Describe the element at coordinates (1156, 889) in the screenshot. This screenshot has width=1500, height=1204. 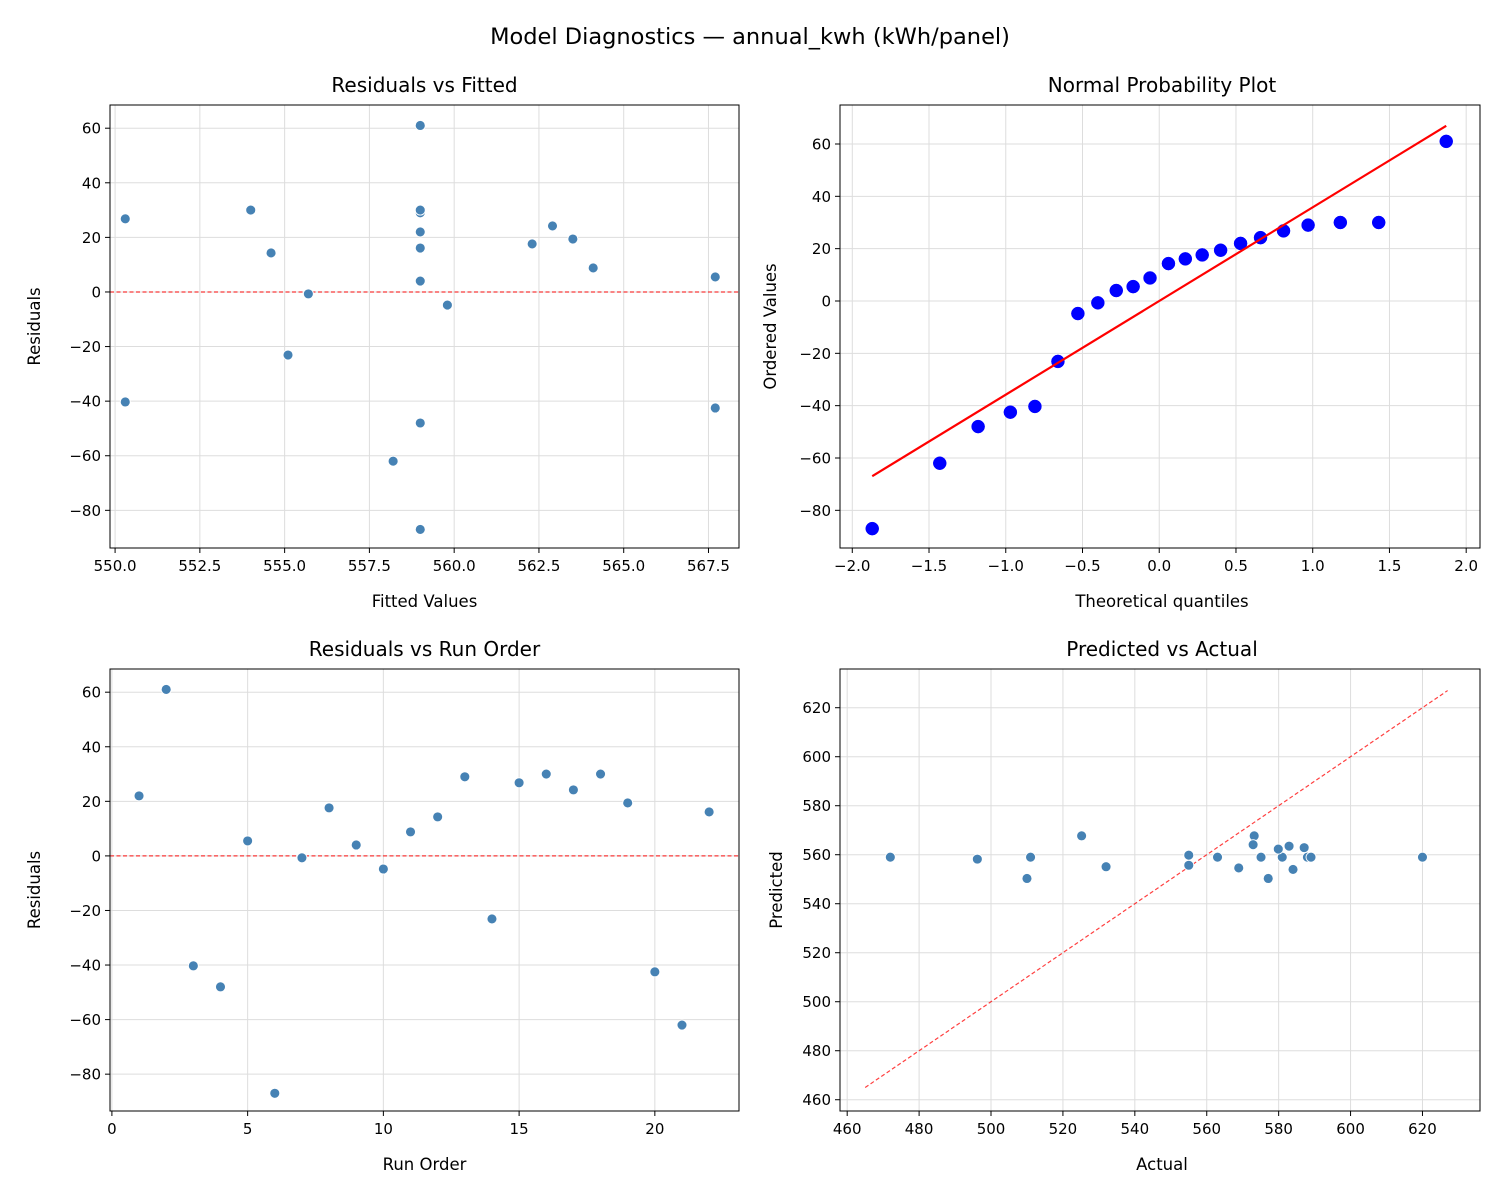
I see `identity-reference-line` at that location.